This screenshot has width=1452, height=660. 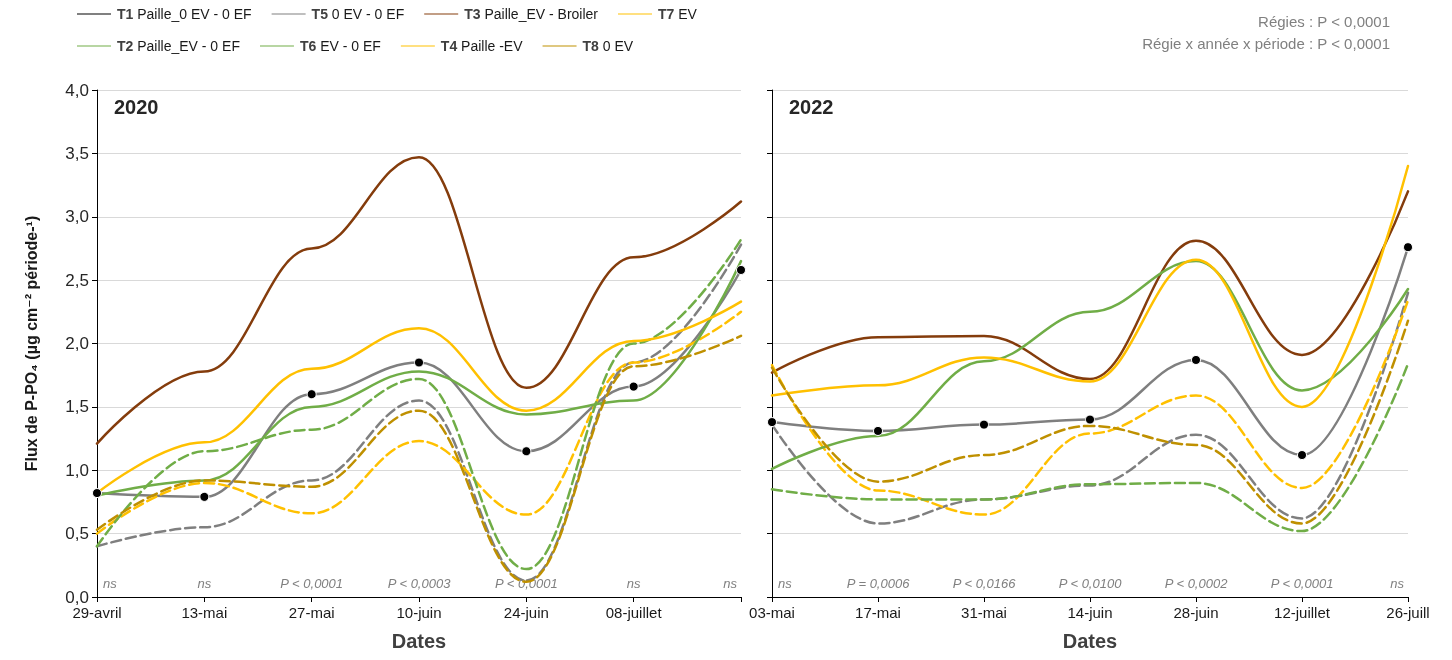 What do you see at coordinates (1090, 612) in the screenshot?
I see `x-tick-label: 14-juin` at bounding box center [1090, 612].